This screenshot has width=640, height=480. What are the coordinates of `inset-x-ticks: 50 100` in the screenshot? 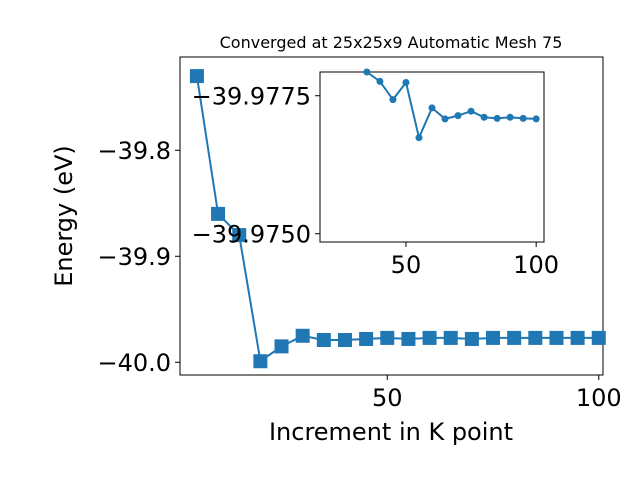 It's located at (475, 260).